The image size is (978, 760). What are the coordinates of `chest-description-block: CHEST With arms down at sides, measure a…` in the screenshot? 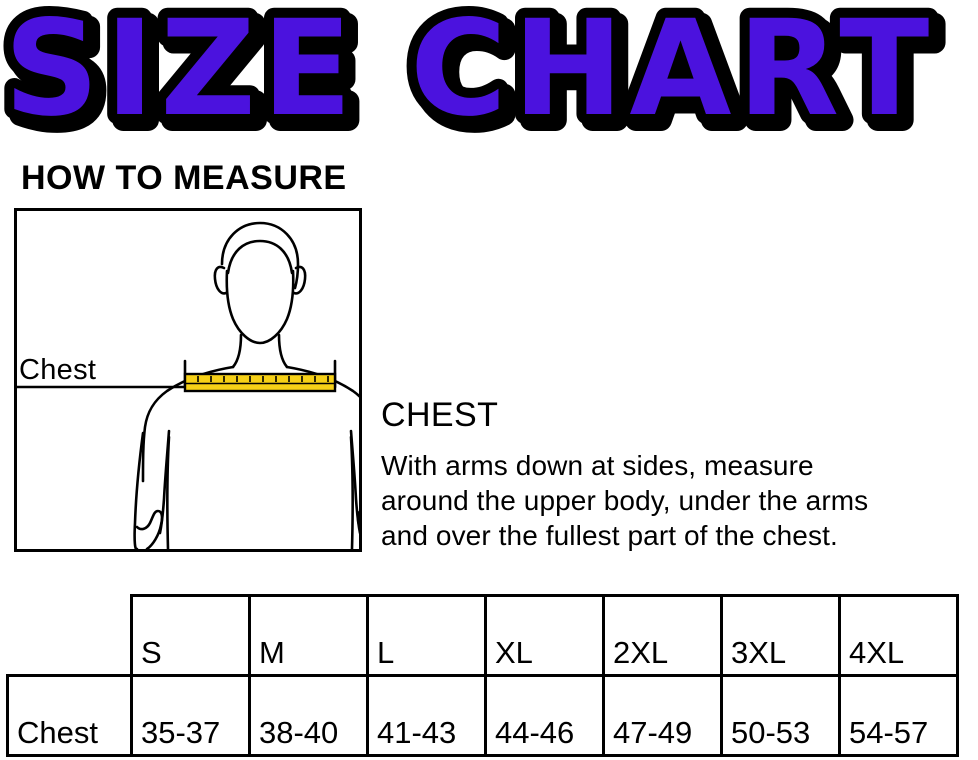 It's located at (676, 474).